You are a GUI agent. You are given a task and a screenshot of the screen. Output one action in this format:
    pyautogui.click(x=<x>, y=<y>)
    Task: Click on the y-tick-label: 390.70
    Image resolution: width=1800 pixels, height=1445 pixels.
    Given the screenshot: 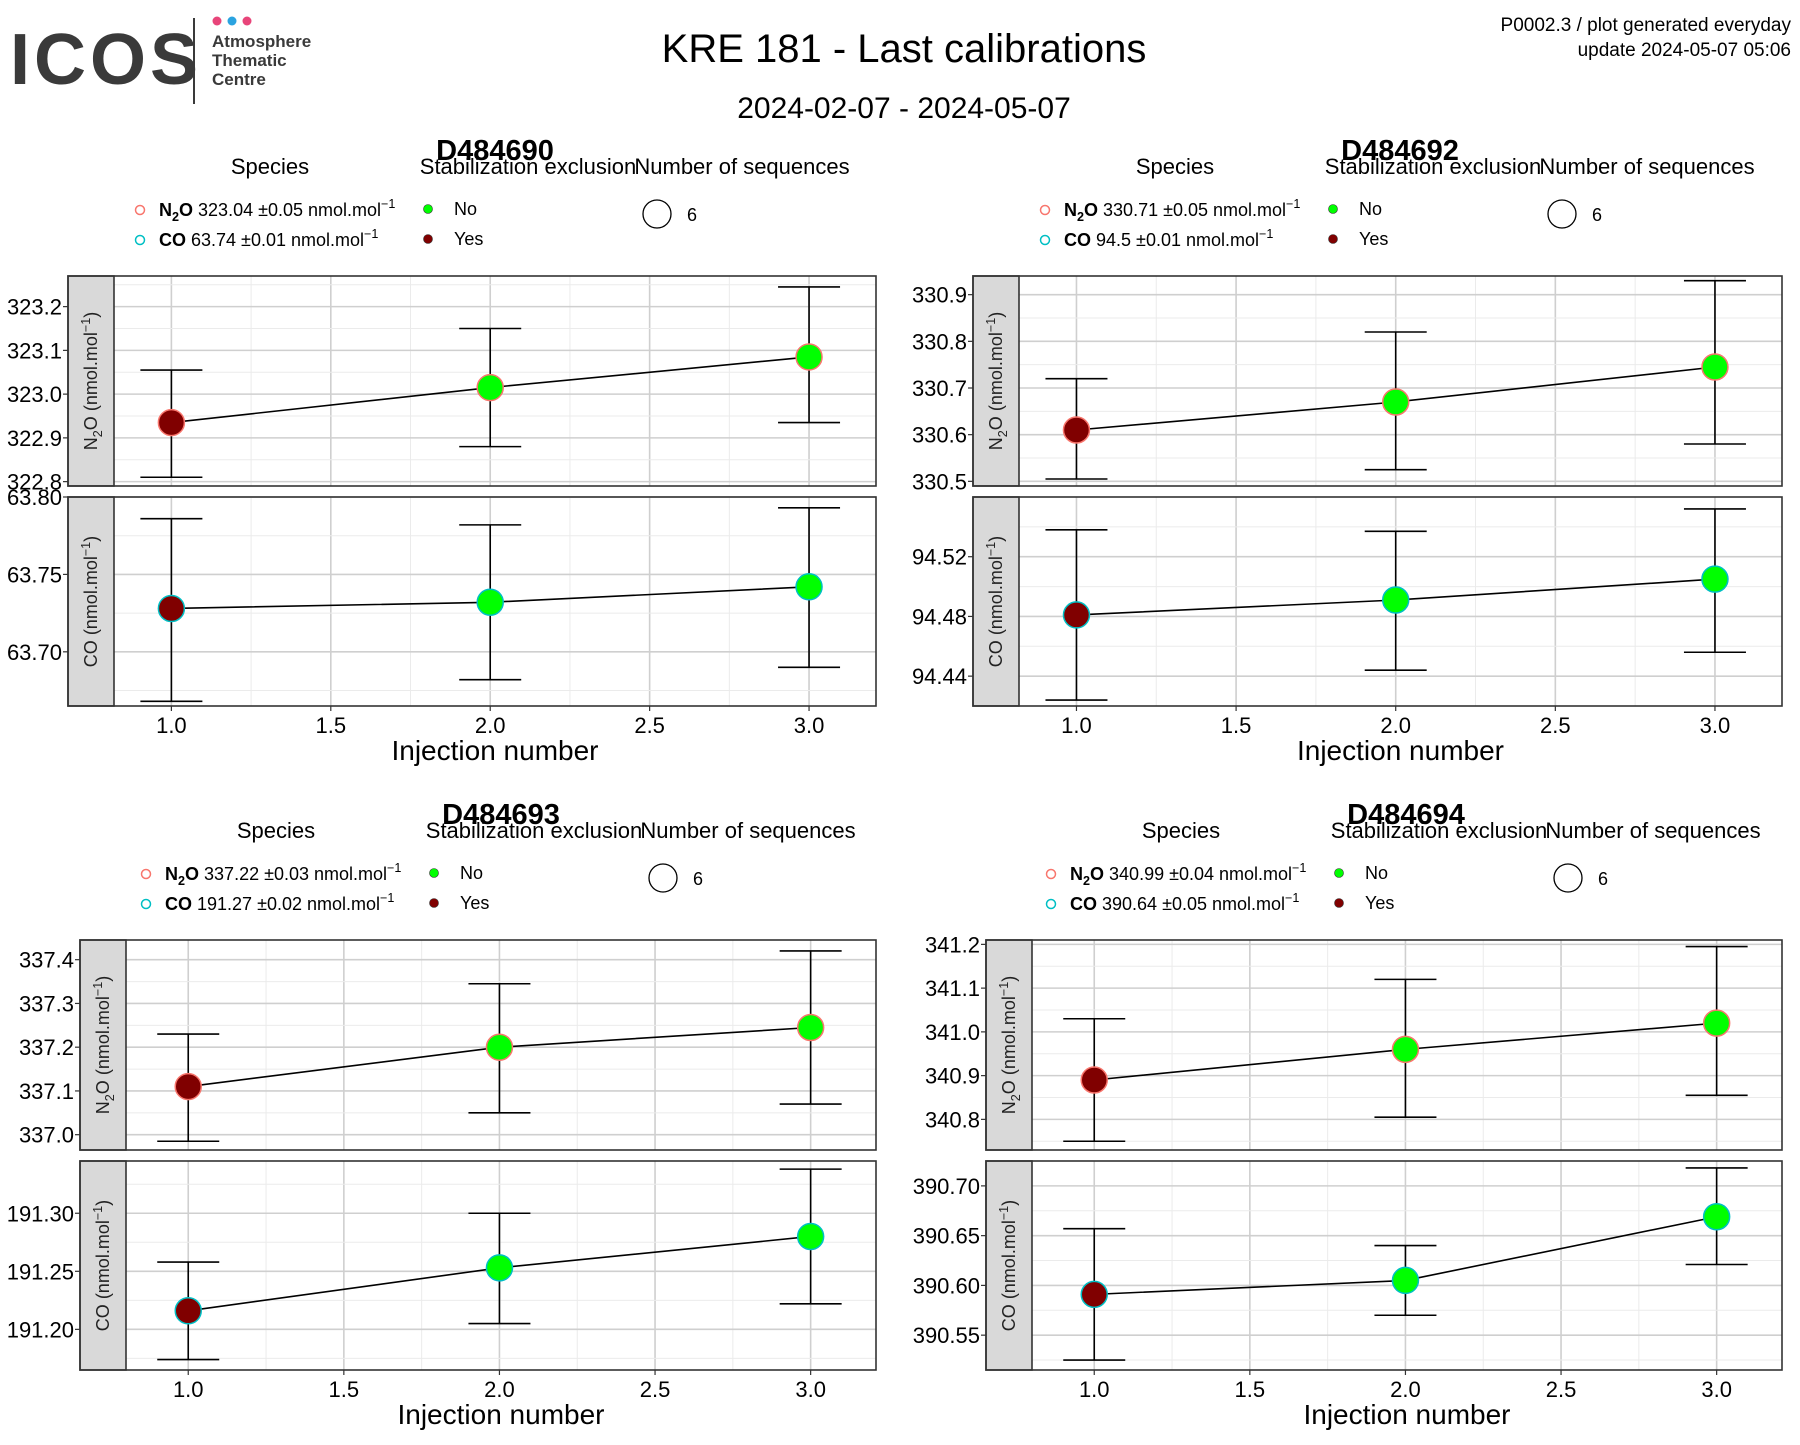 What is the action you would take?
    pyautogui.click(x=946, y=1186)
    